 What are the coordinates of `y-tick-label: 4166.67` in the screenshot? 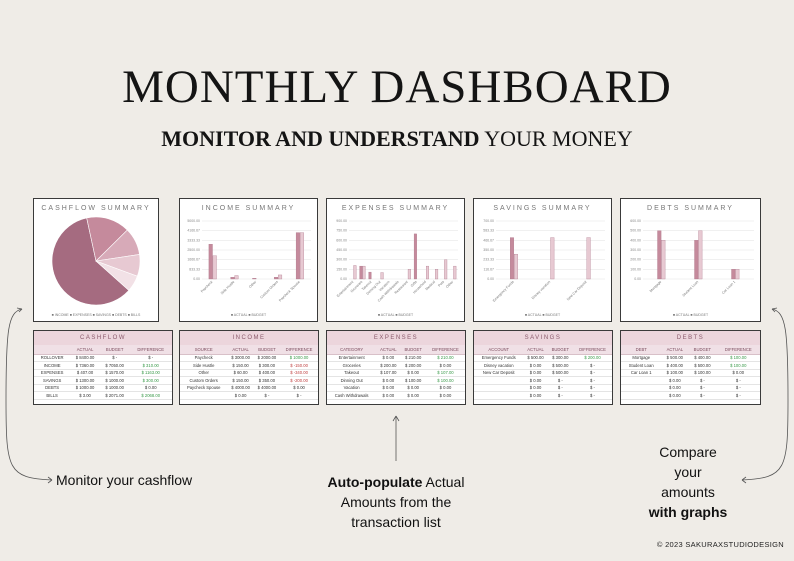 It's located at (193, 231).